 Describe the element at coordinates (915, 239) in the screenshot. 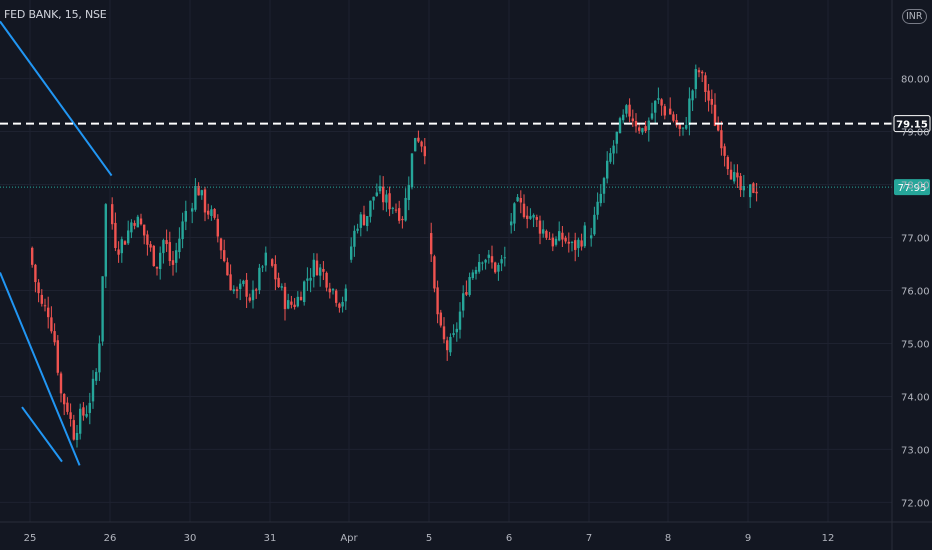

I see `price-tick-label: 77.00` at that location.